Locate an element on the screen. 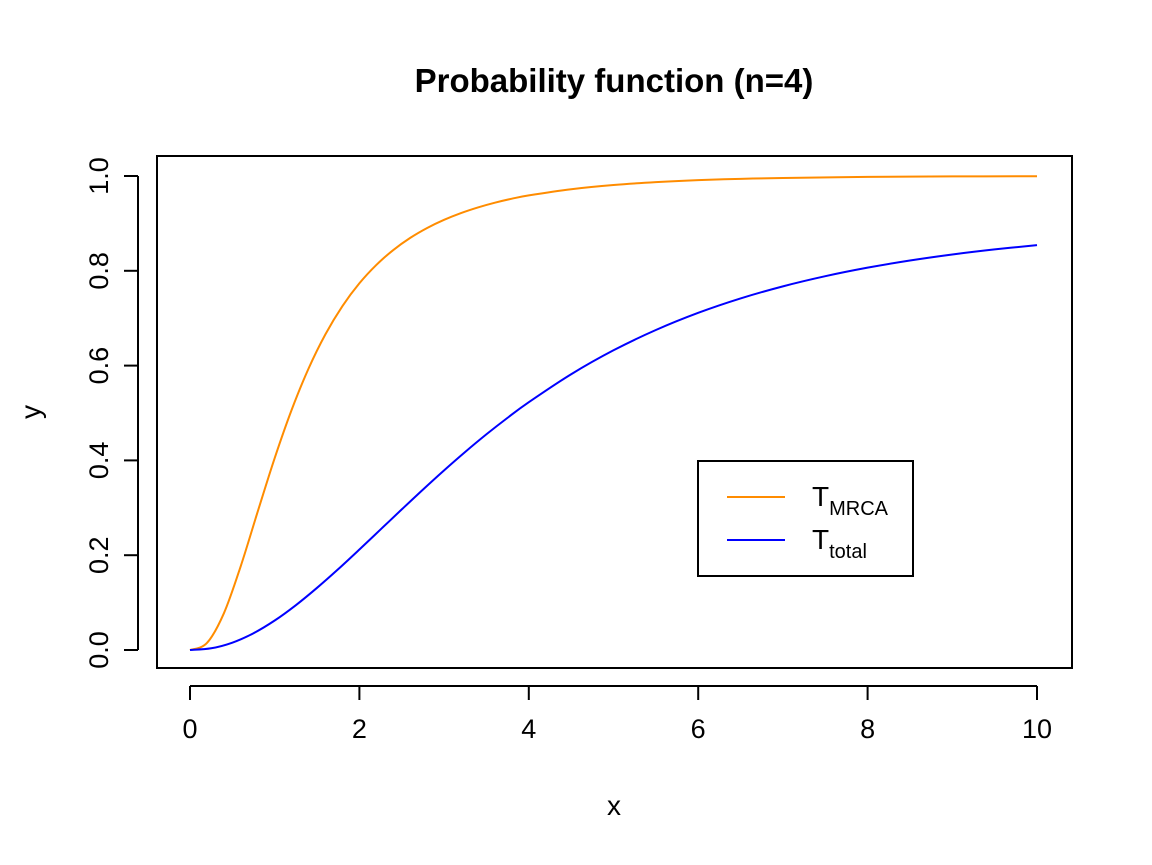 The height and width of the screenshot is (865, 1152). x-axis-label: x is located at coordinates (614, 805).